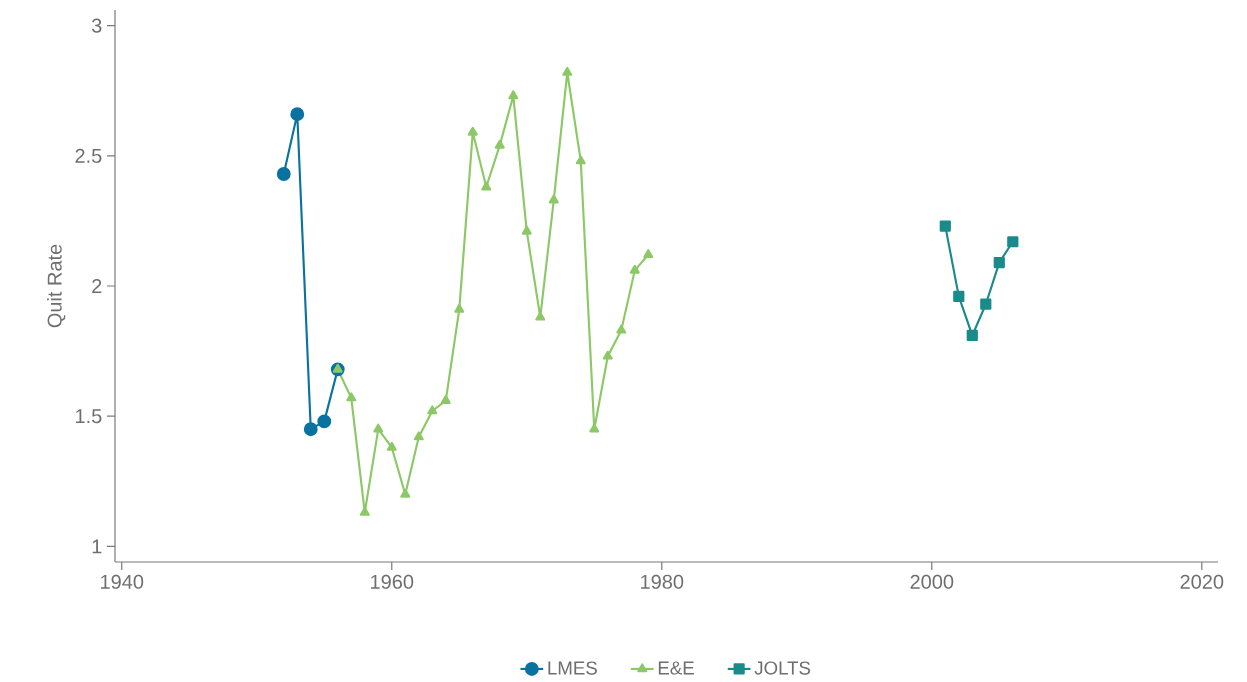  What do you see at coordinates (932, 581) in the screenshot?
I see `x-tick-label: 2000` at bounding box center [932, 581].